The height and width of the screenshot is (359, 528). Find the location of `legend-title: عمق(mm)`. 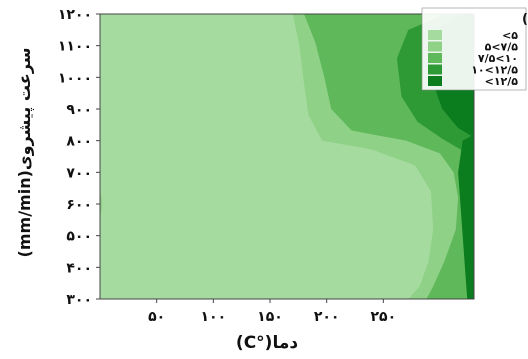

legend-title: عمق(mm) is located at coordinates (525, 19).